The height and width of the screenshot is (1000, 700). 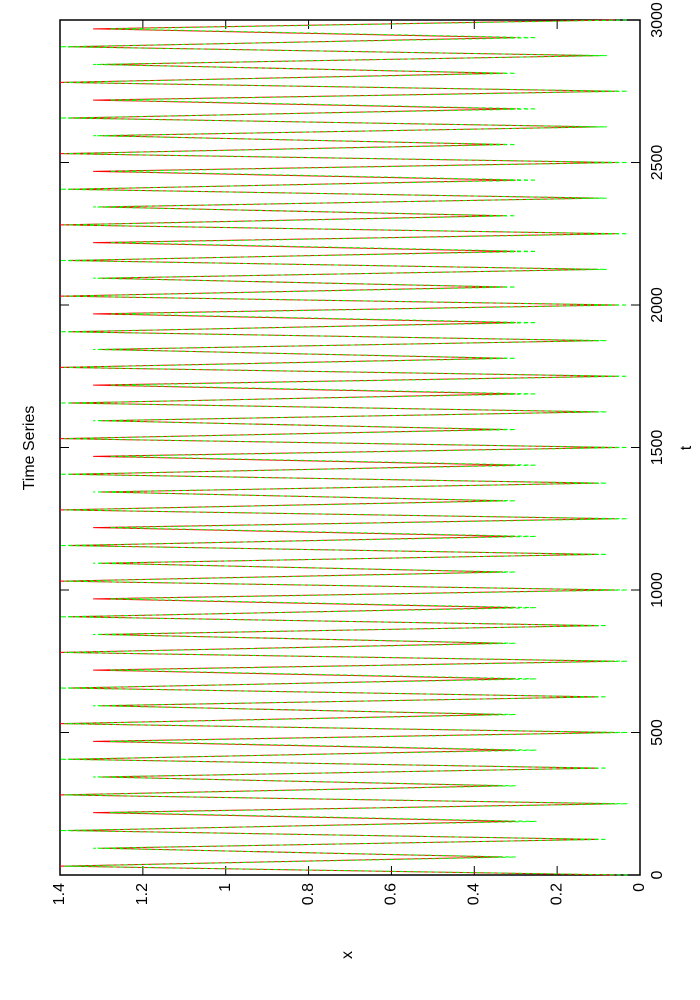 What do you see at coordinates (657, 20) in the screenshot?
I see `x-tick-label: 3000` at bounding box center [657, 20].